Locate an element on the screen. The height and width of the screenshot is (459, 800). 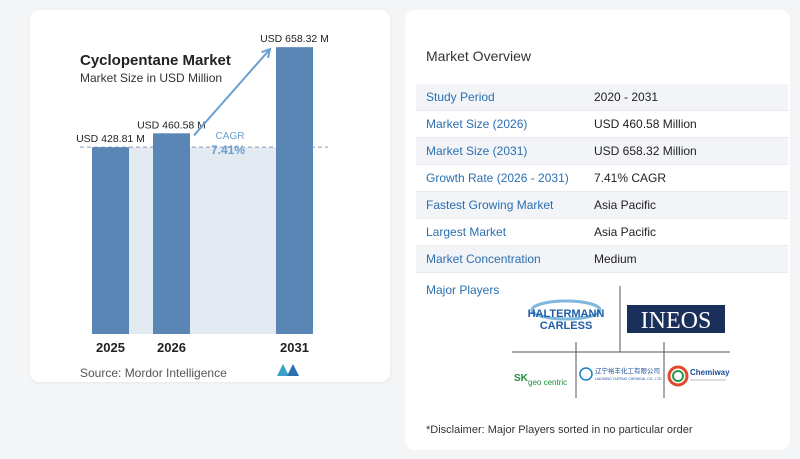
overview-row: Market Size (2031) USD 658.32 Million is located at coordinates (602, 151).